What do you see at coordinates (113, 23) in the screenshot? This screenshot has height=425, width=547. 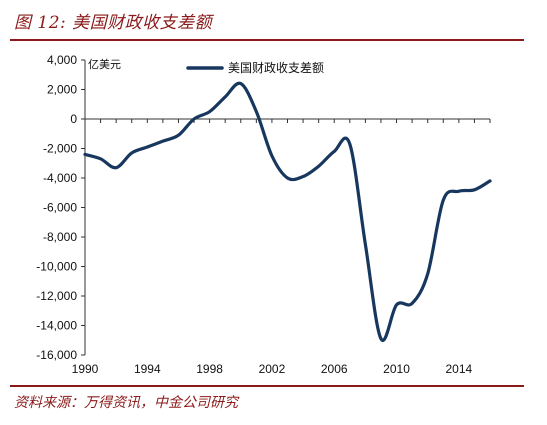 I see `figure-title: 图 12: 美国财政收支差额` at bounding box center [113, 23].